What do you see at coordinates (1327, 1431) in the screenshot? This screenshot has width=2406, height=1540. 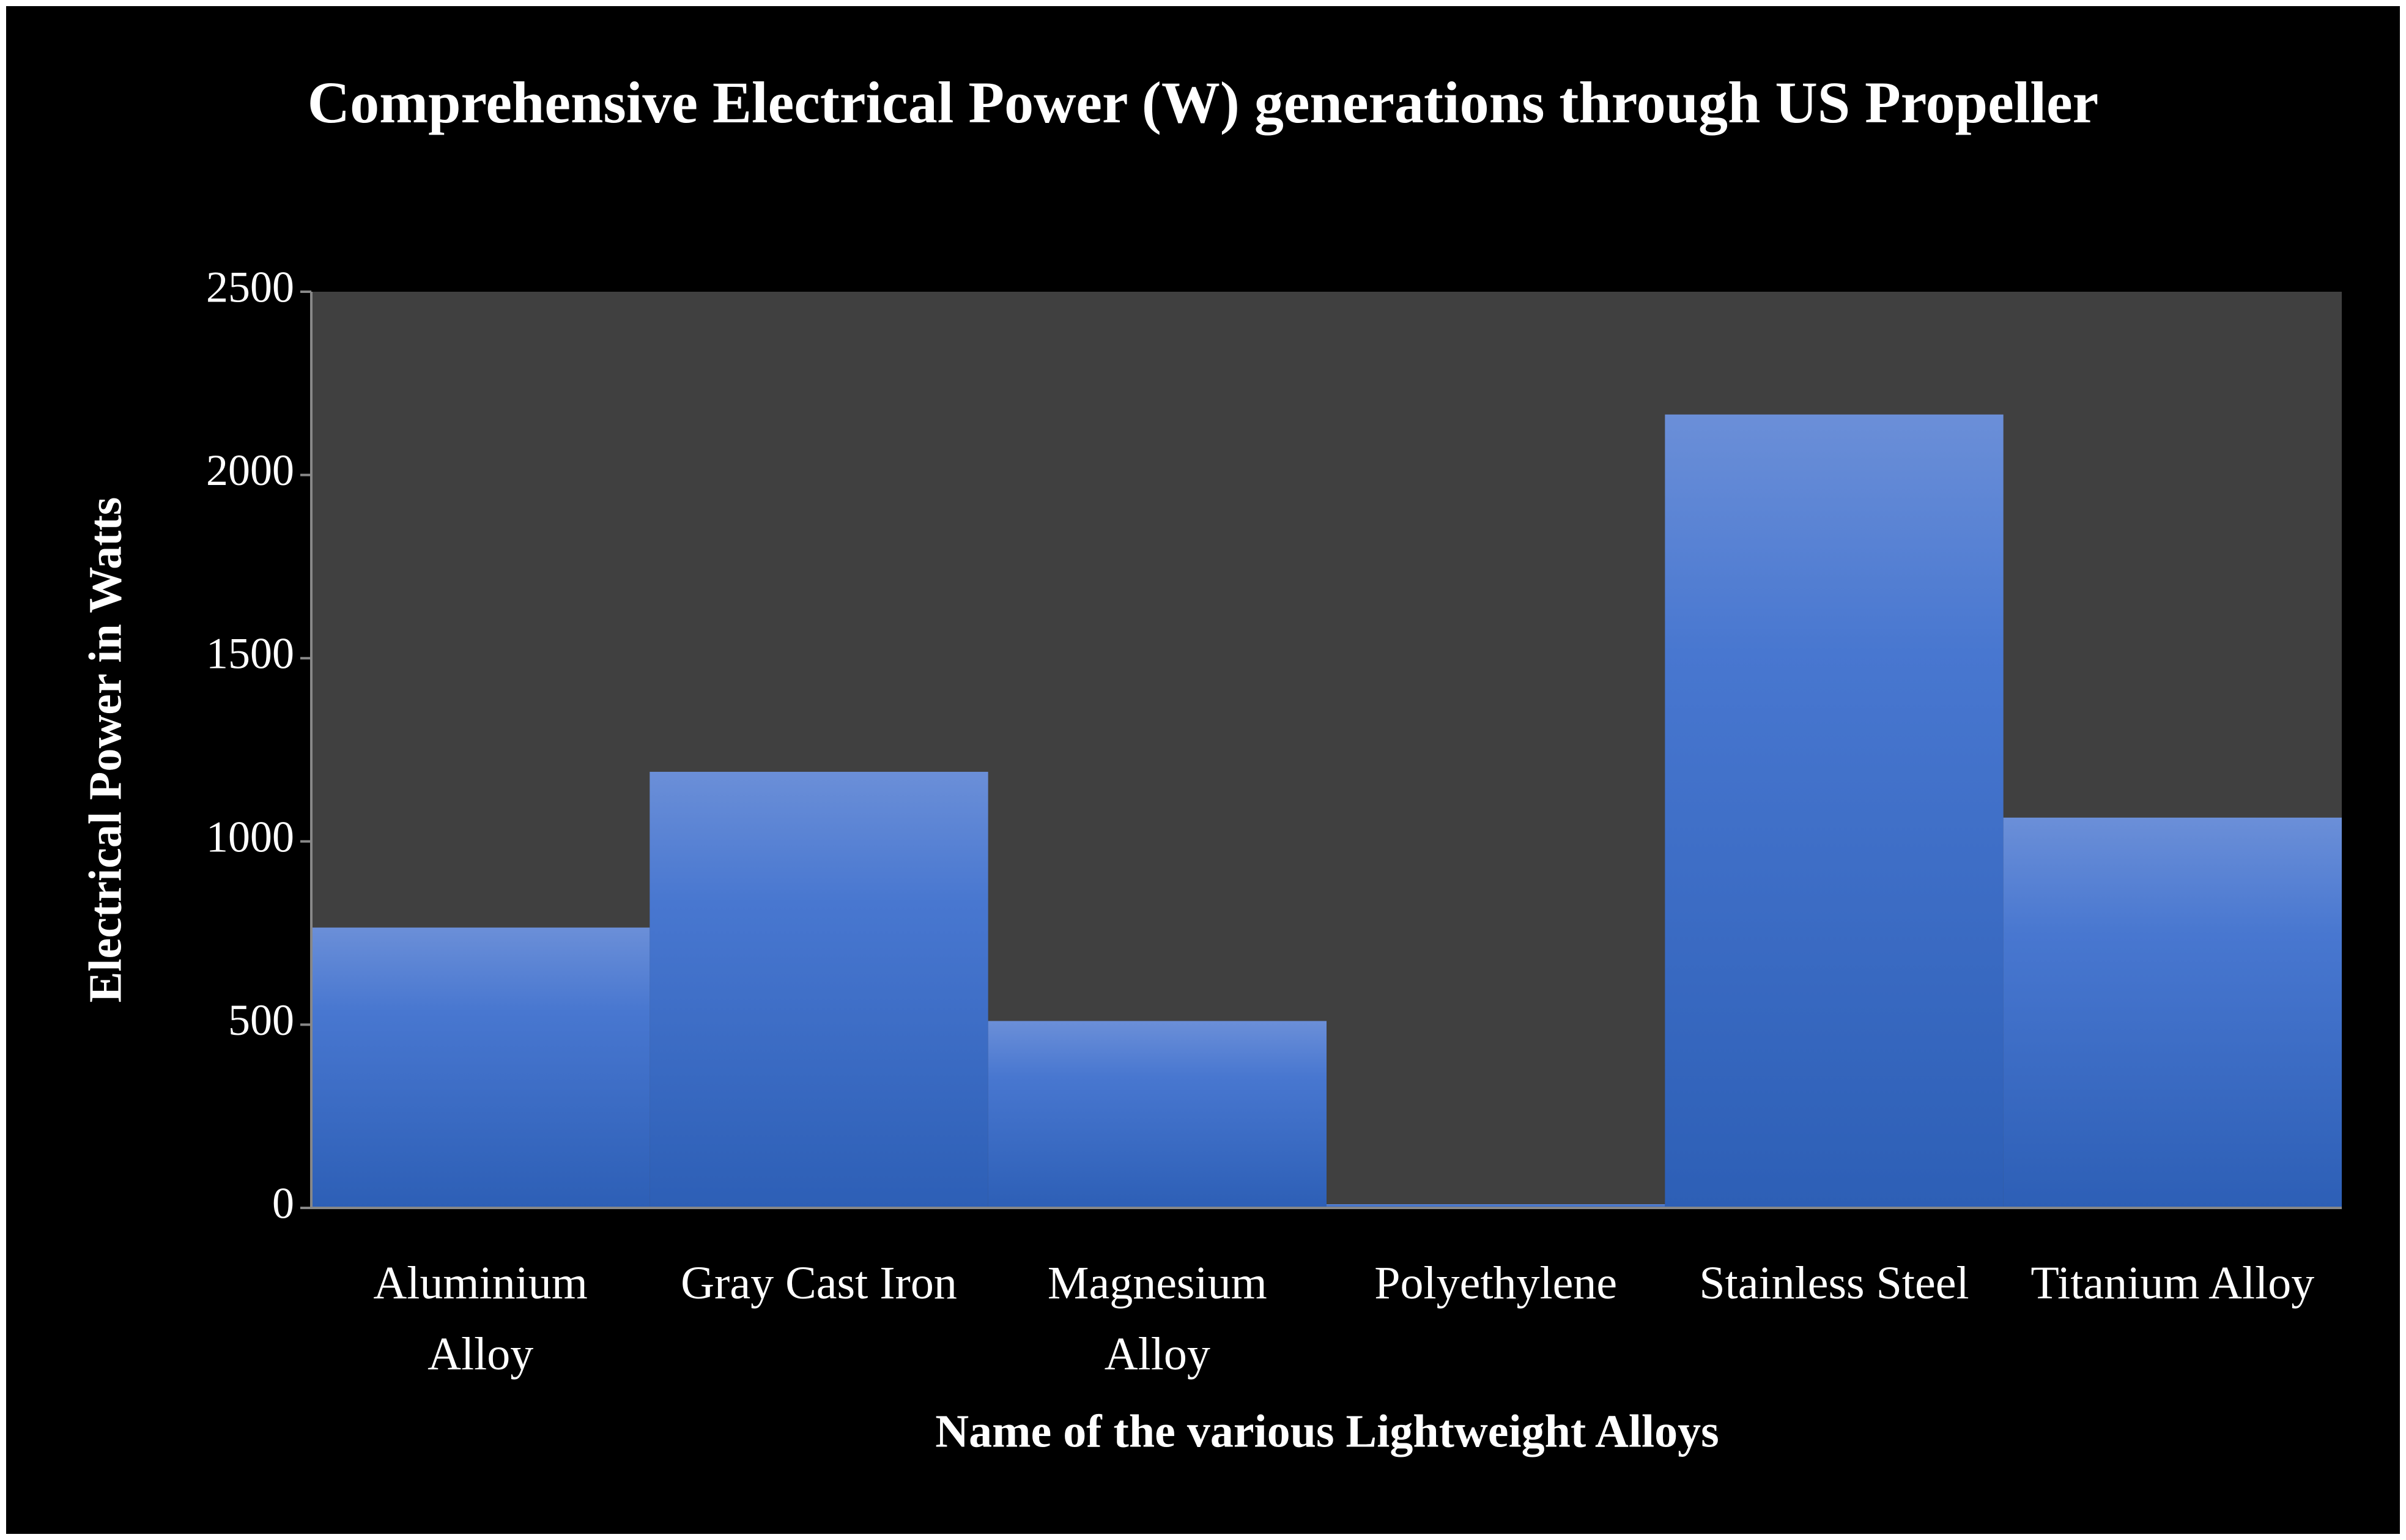 I see `x-axis-title: Name of the various Lightweight Alloys` at bounding box center [1327, 1431].